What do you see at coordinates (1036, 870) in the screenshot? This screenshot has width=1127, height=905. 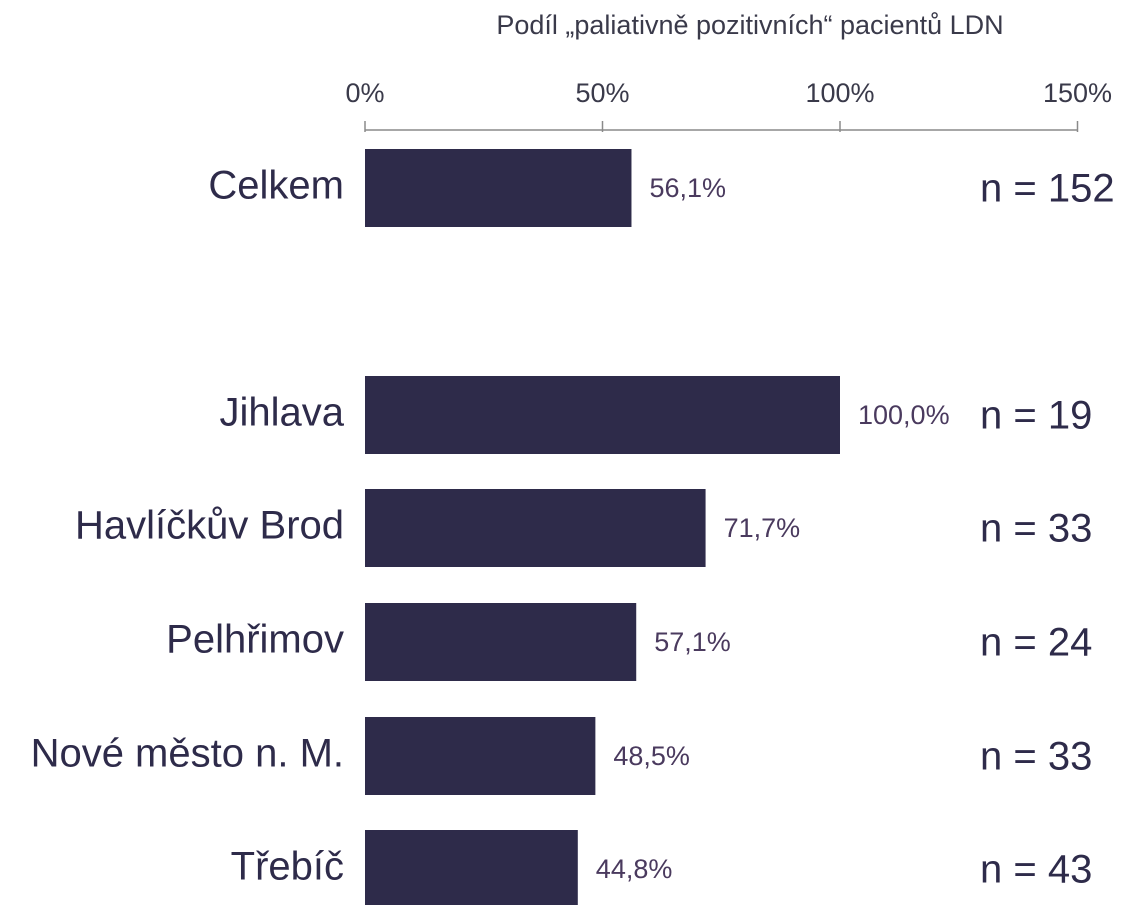 I see `n-label: n = 43` at bounding box center [1036, 870].